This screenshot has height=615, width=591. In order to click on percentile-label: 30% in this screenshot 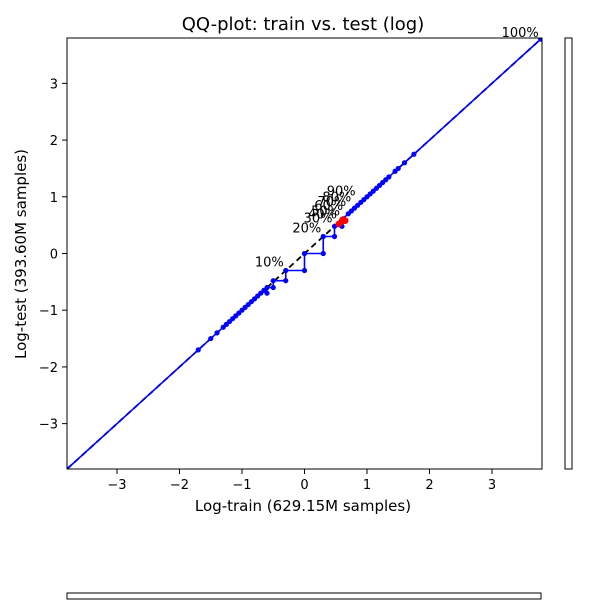, I will do `click(318, 218)`.